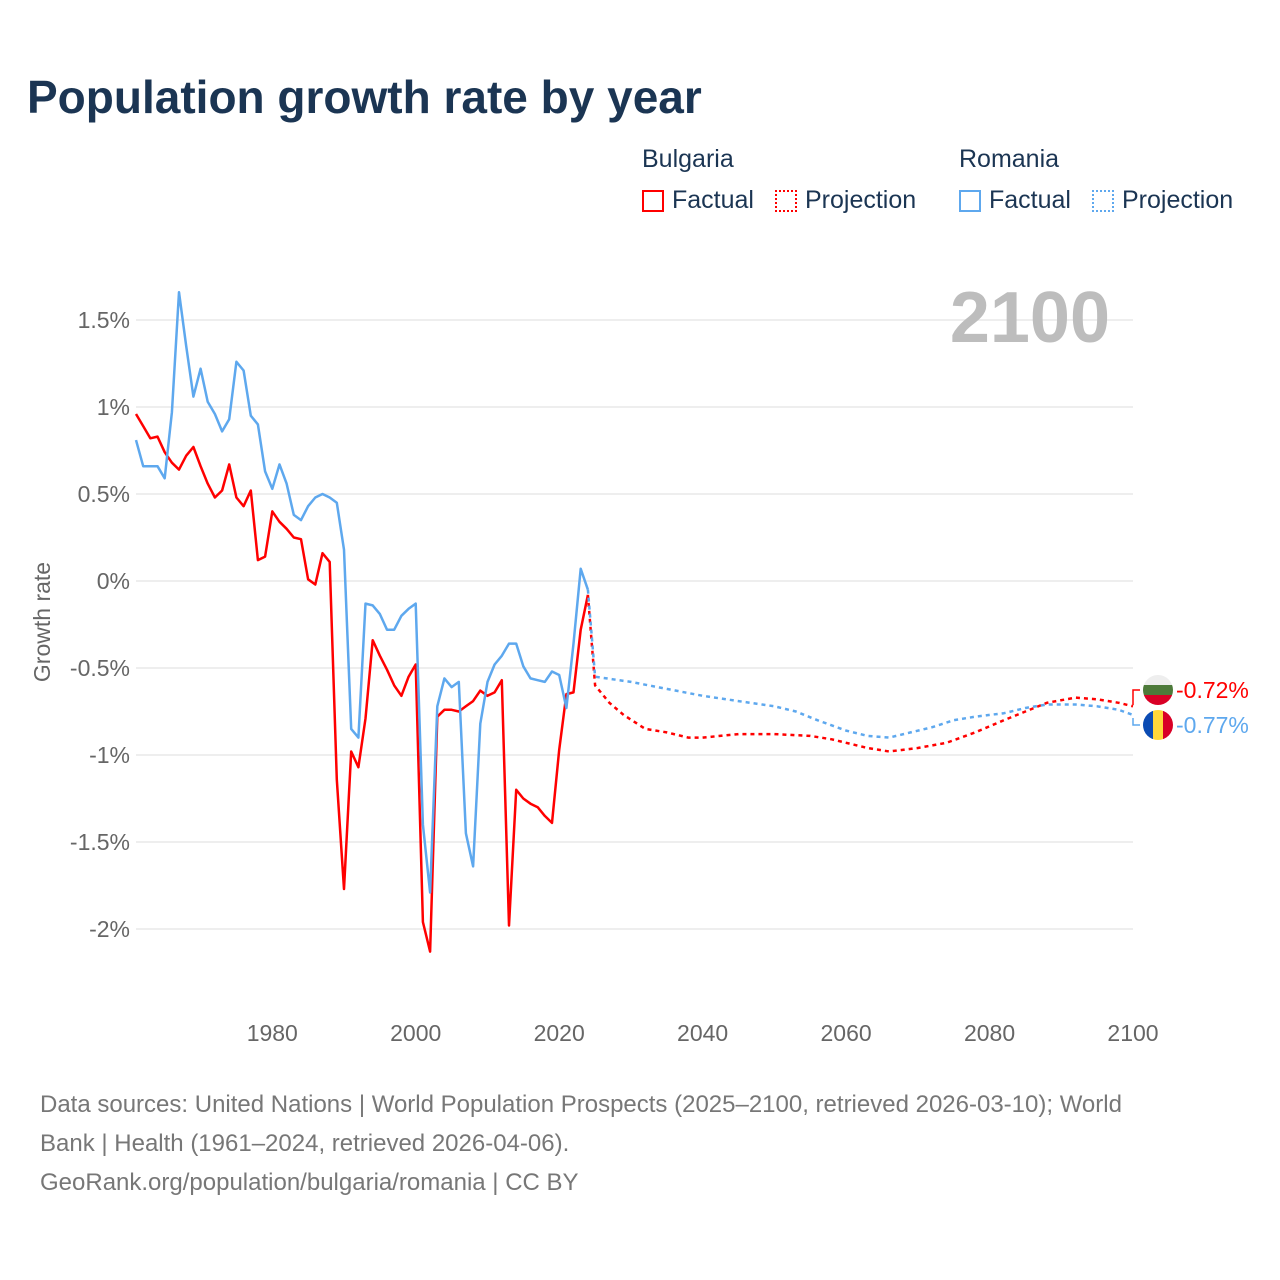  What do you see at coordinates (1212, 725) in the screenshot?
I see `romania-end-label: -0.77%` at bounding box center [1212, 725].